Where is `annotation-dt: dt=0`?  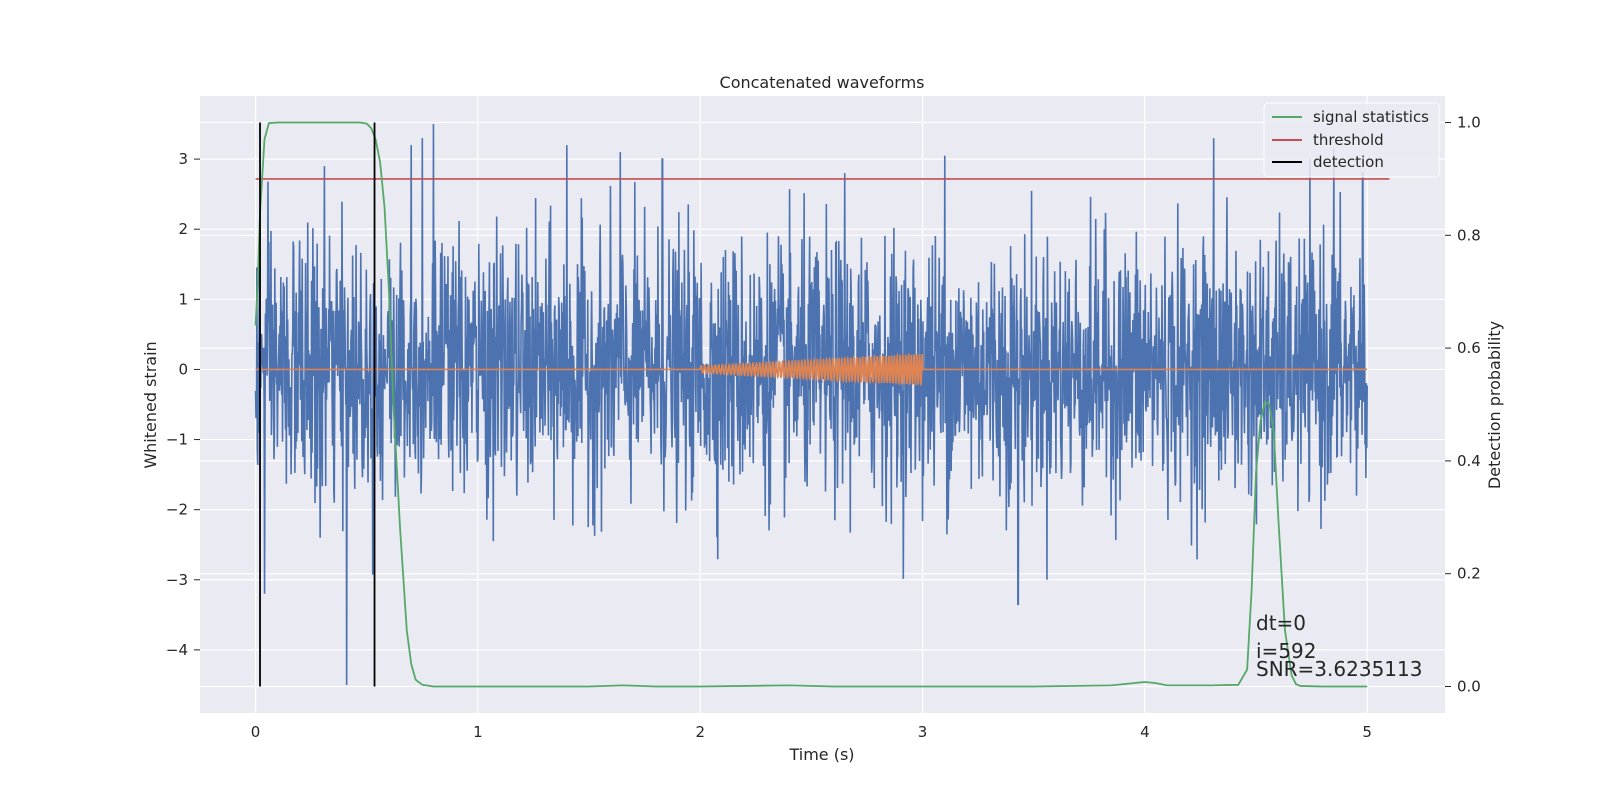 annotation-dt: dt=0 is located at coordinates (1281, 623).